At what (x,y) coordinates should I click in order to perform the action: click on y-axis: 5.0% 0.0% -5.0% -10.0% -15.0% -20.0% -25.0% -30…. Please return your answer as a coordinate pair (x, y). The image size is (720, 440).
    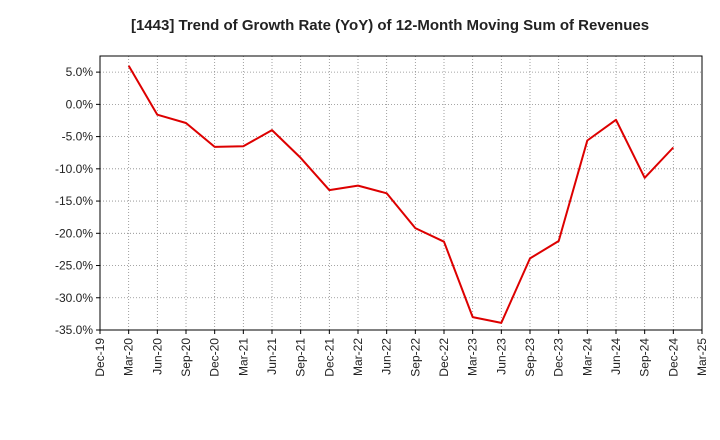
    Looking at the image, I should click on (77, 201).